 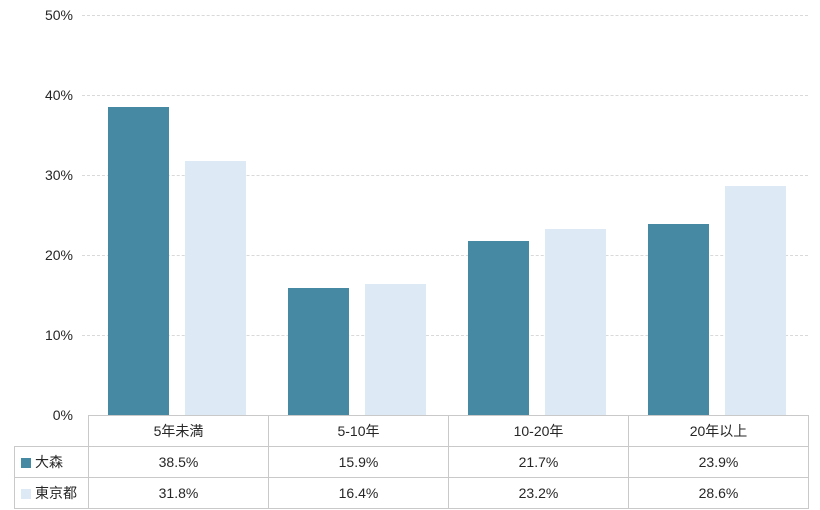 I want to click on bar-tokyo-cat0, so click(x=215, y=287).